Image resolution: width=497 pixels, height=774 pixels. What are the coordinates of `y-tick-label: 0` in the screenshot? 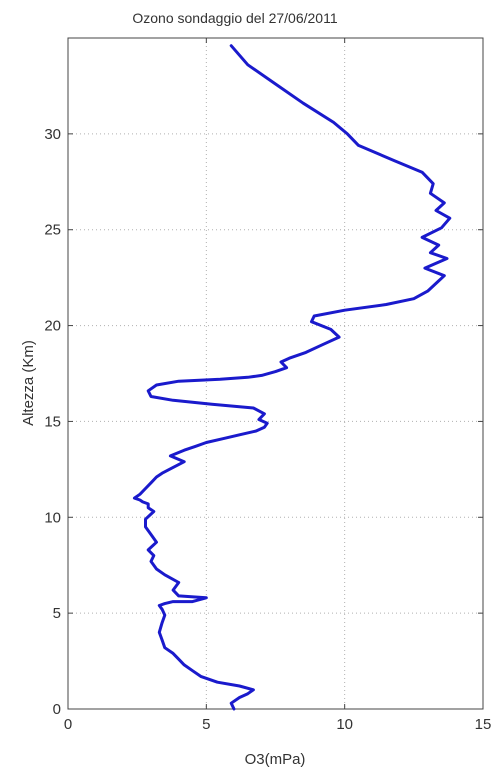 It's located at (57, 709).